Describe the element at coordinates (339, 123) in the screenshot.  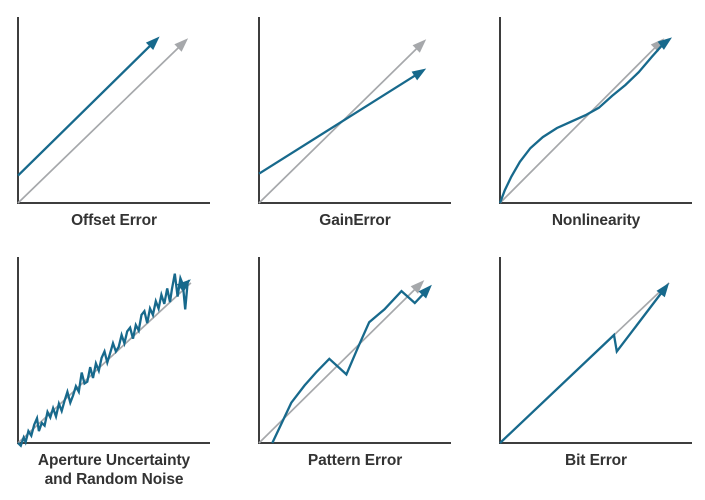
I see `gain-signal-line` at that location.